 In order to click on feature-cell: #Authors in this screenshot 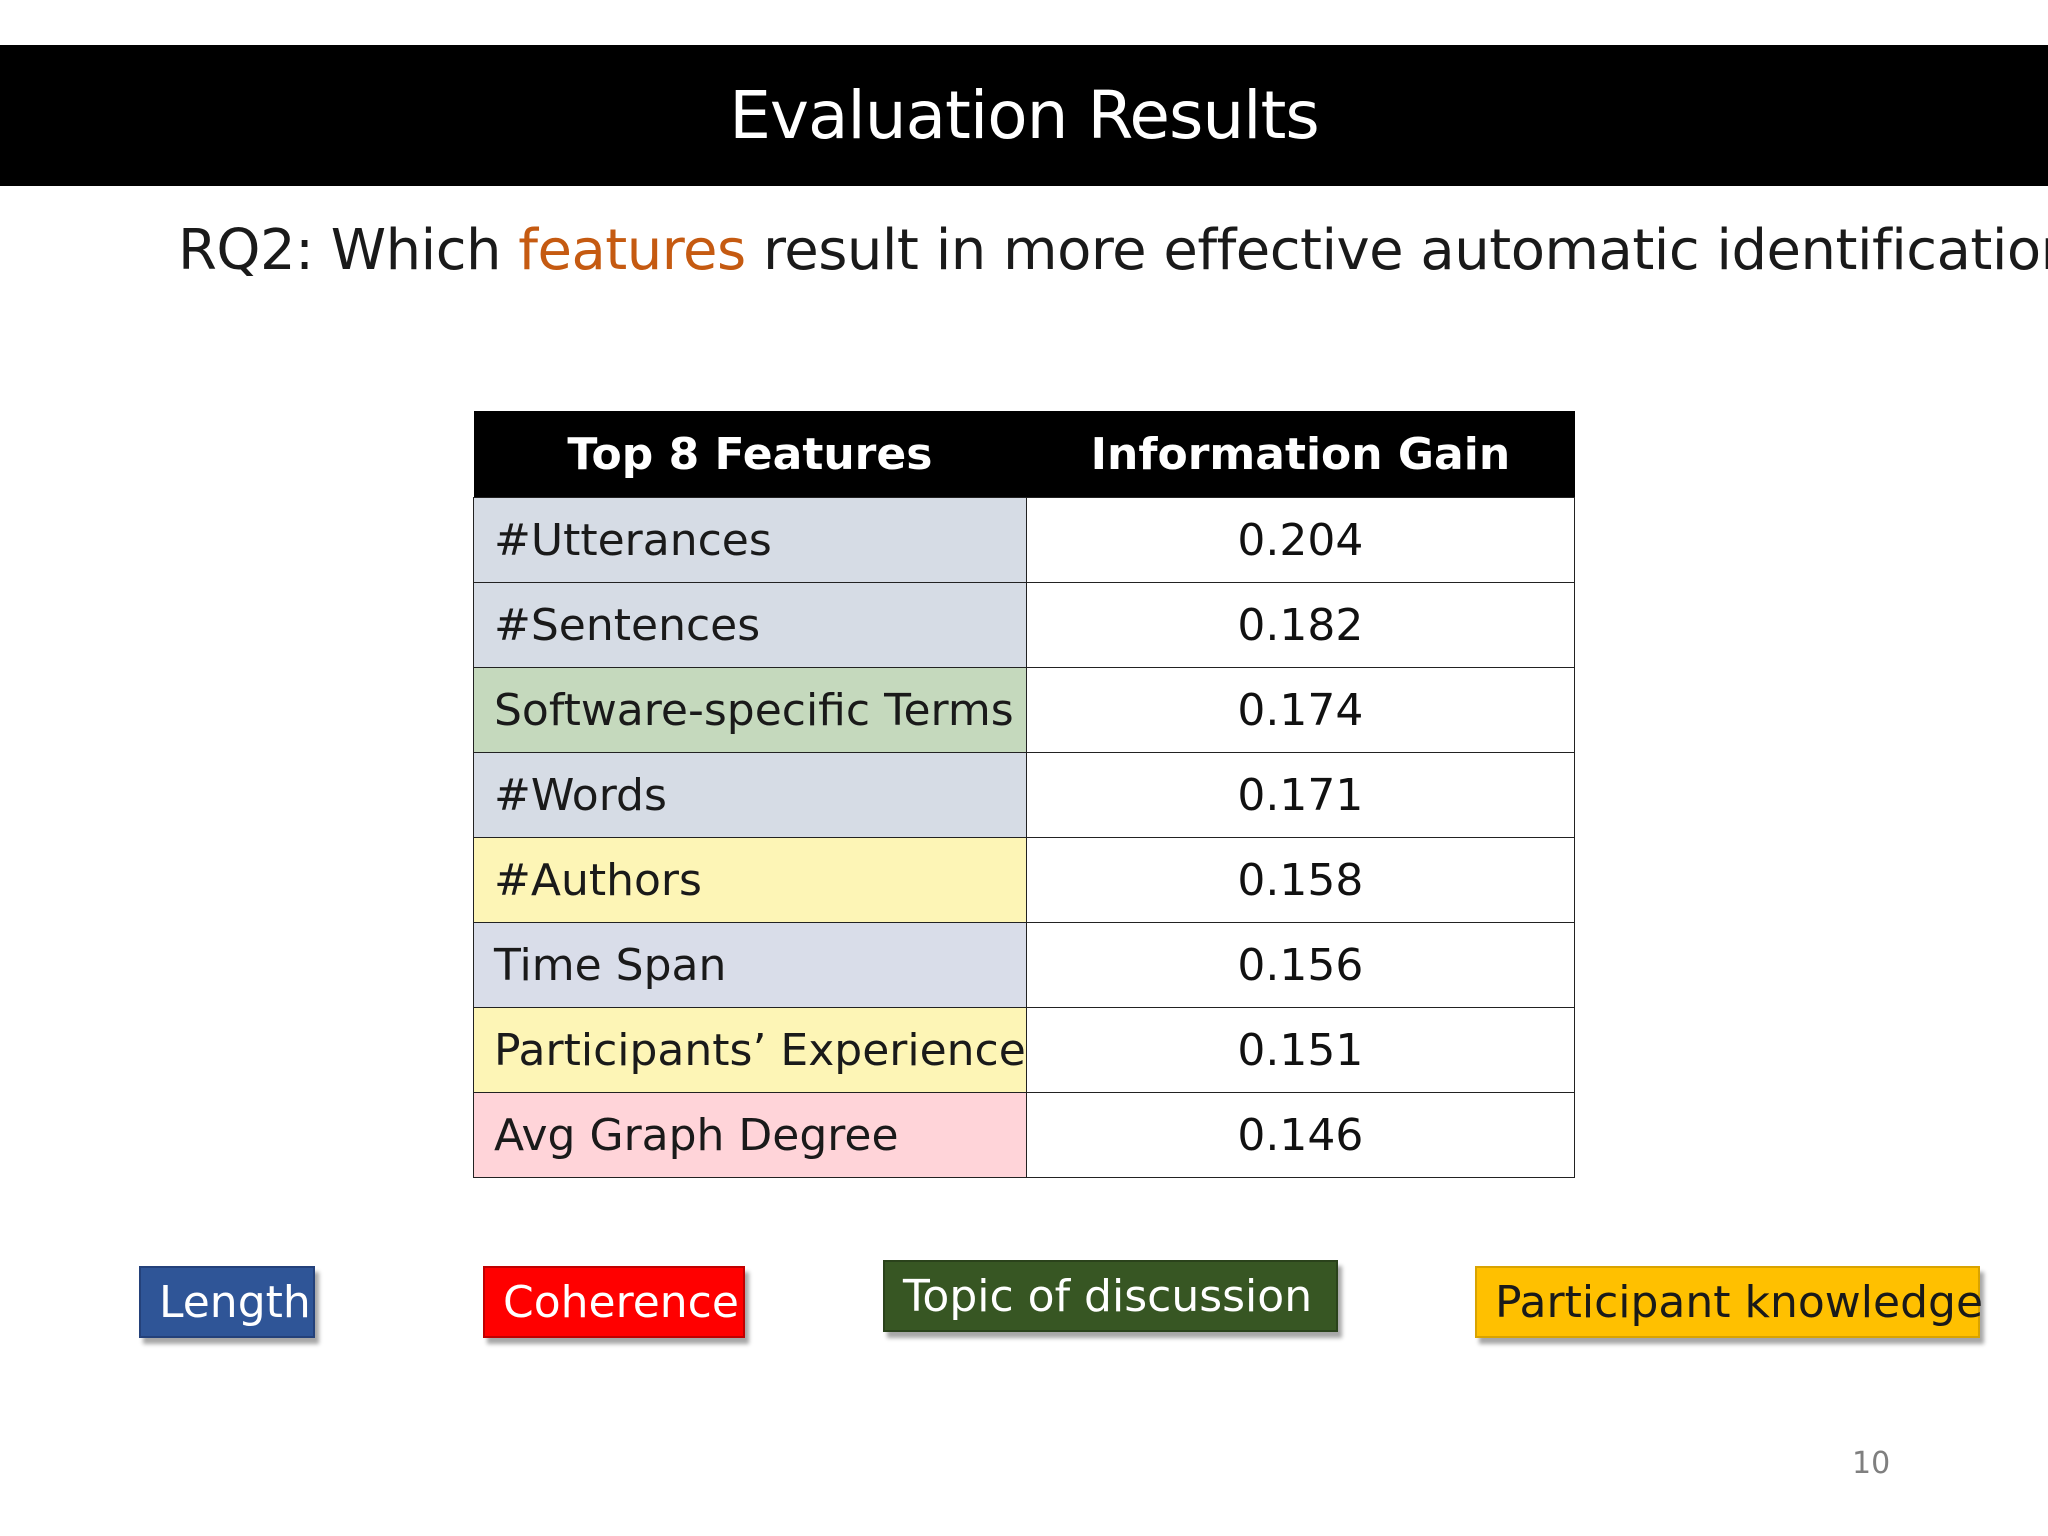, I will do `click(750, 880)`.